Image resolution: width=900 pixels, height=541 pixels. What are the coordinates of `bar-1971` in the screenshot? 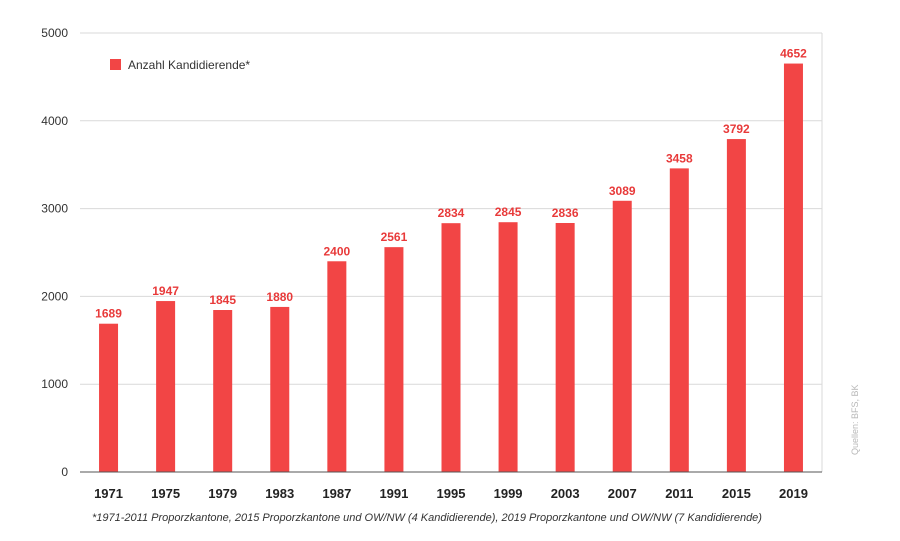 It's located at (109, 397).